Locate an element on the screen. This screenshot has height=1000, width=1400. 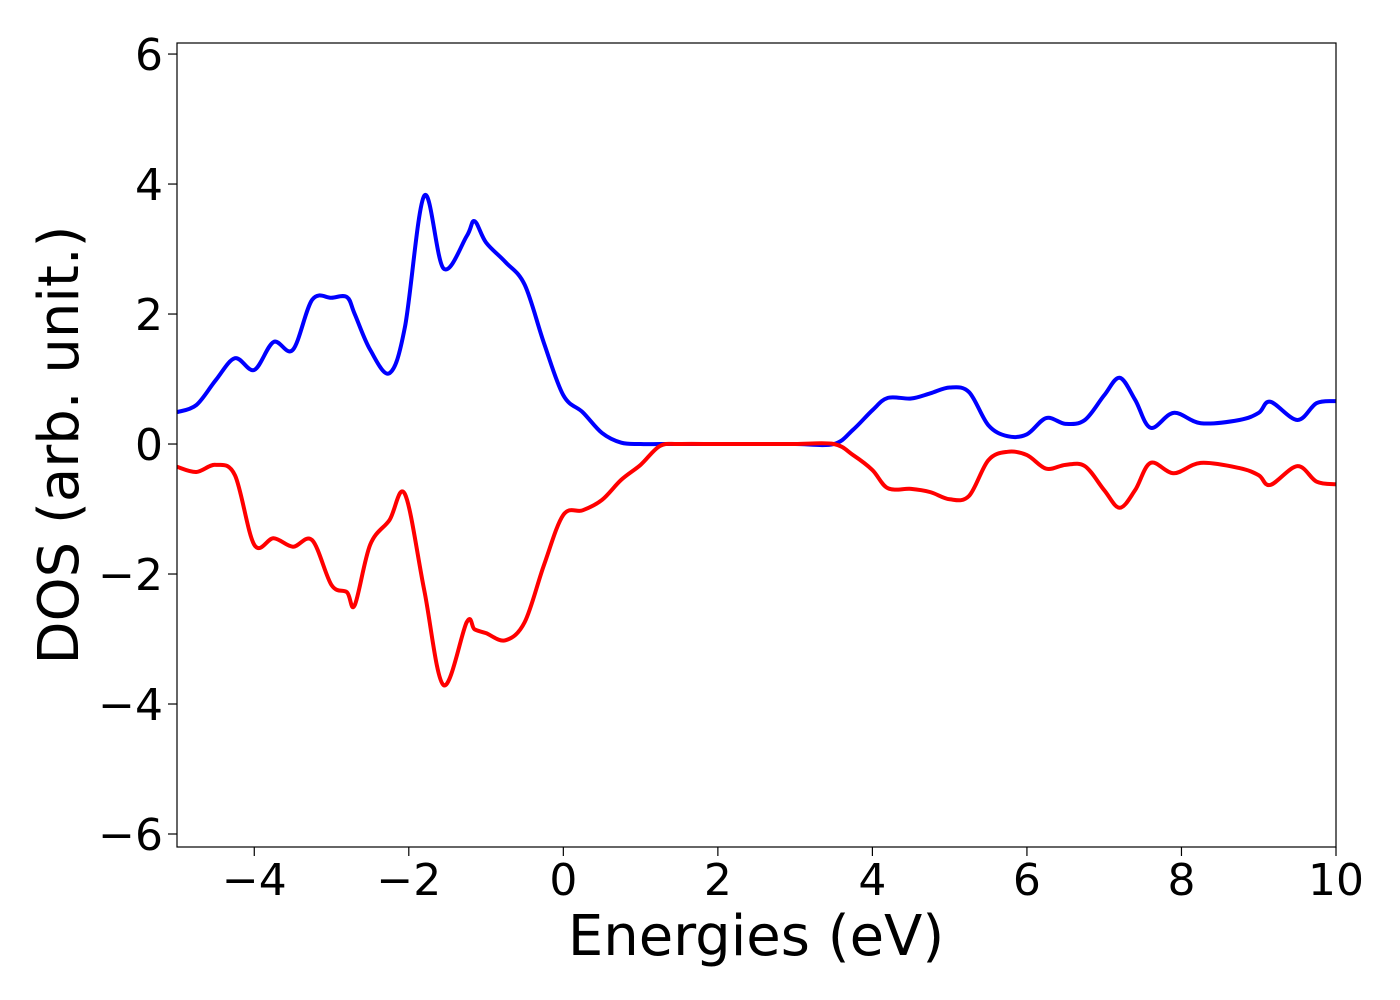
y-axis-label: DOS (arb. unit.) is located at coordinates (59, 444).